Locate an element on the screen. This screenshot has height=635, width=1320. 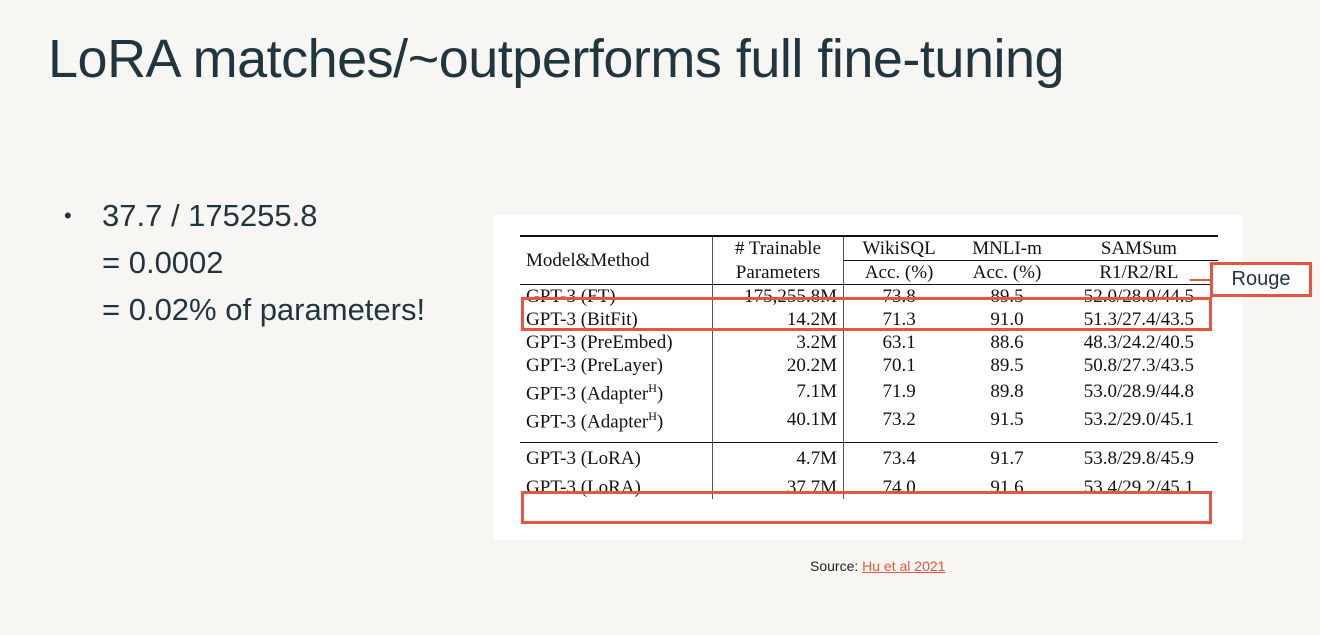
samsum-cell: 48.3/24.2/40.5 is located at coordinates (1139, 342).